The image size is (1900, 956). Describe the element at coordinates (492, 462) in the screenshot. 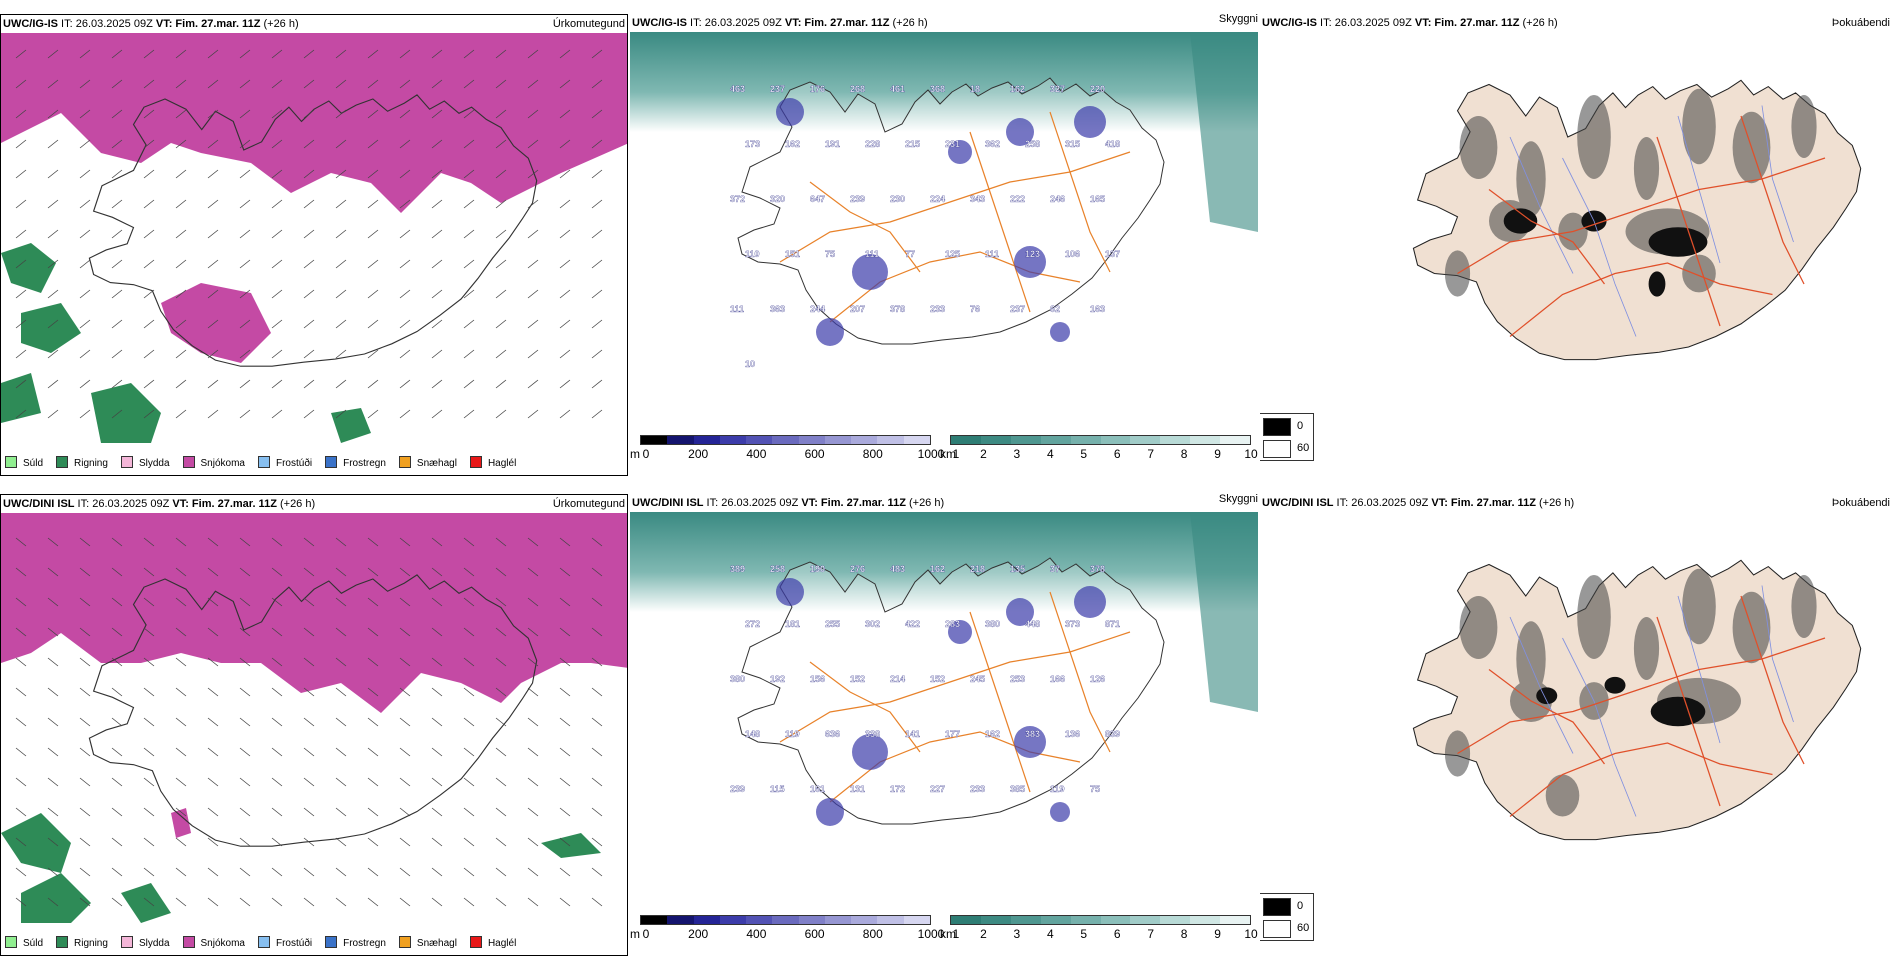

I see `legend-item-7: Haglél` at that location.